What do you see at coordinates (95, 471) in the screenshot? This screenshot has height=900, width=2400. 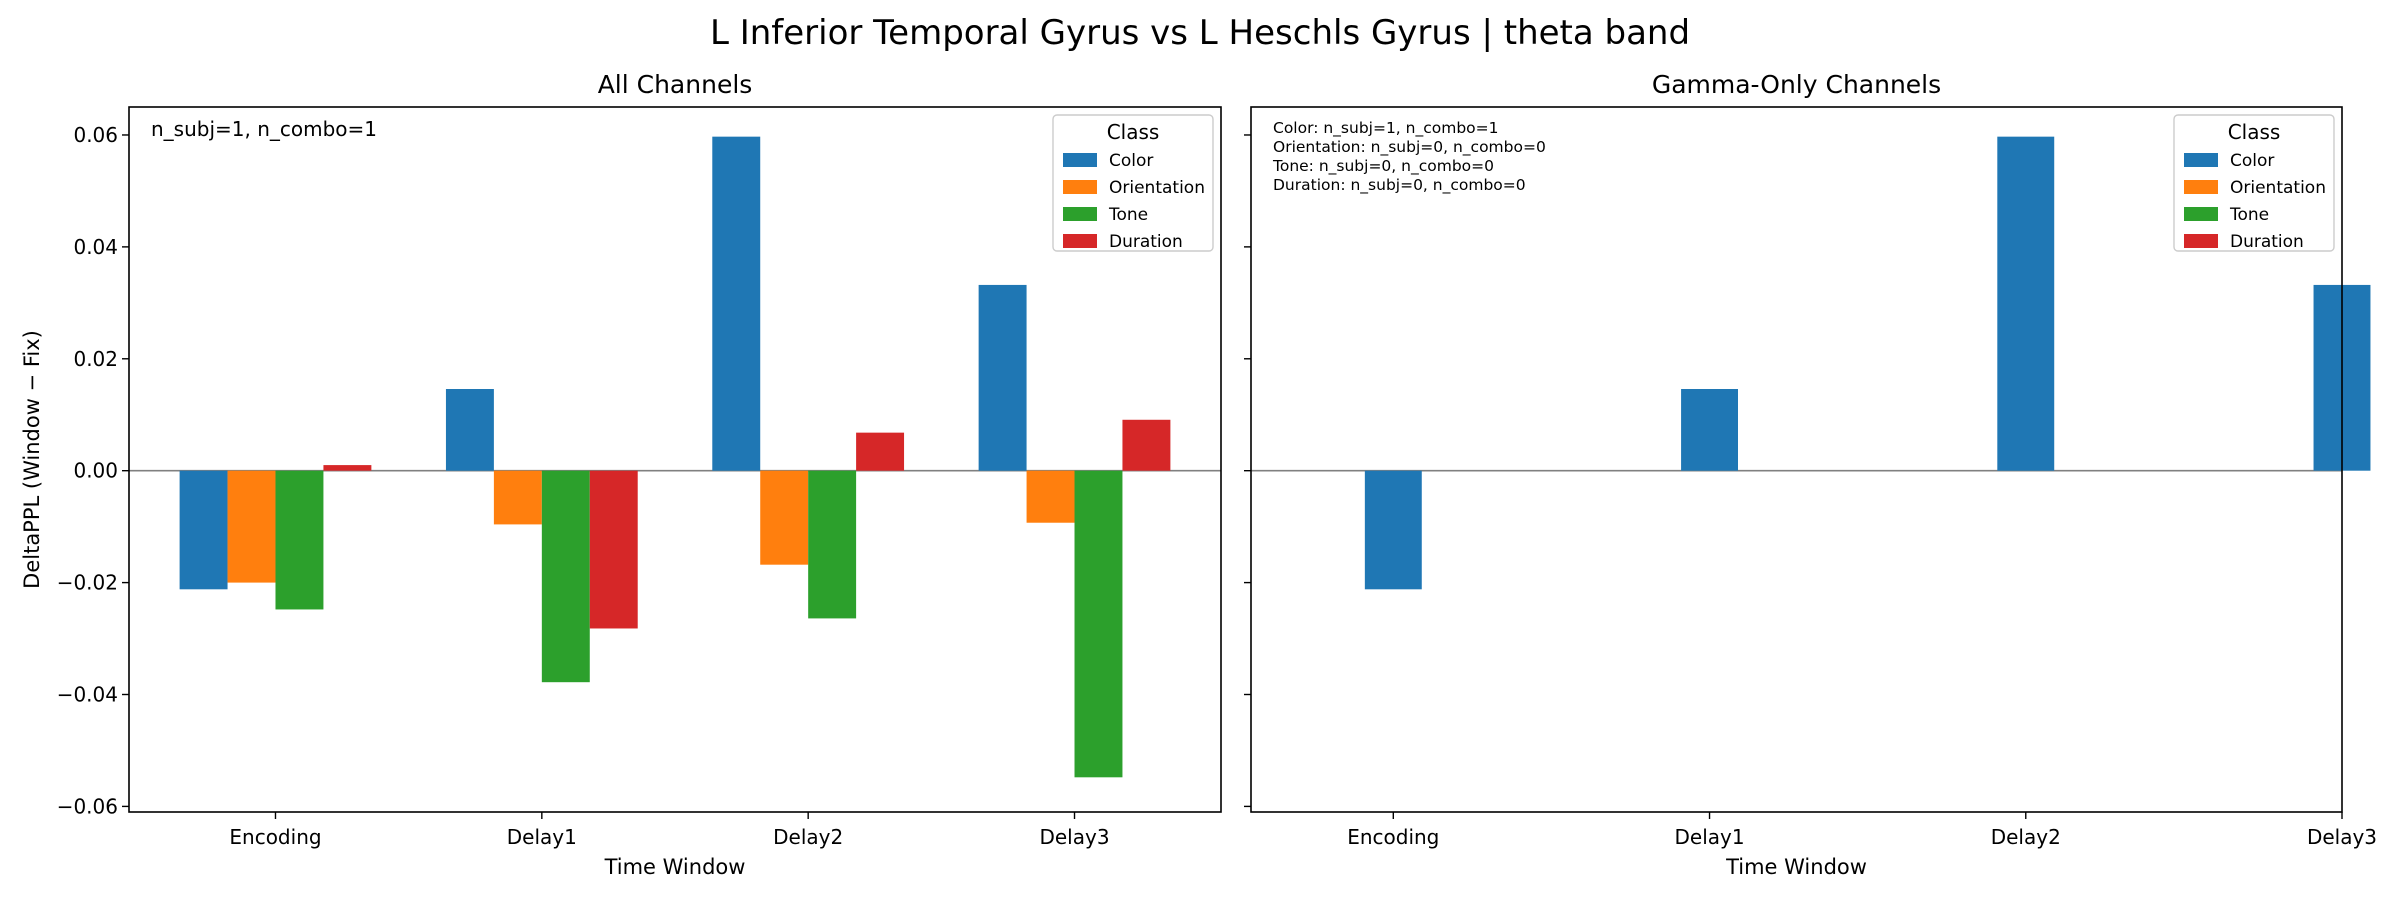 I see `y-tick-label: 0.00` at bounding box center [95, 471].